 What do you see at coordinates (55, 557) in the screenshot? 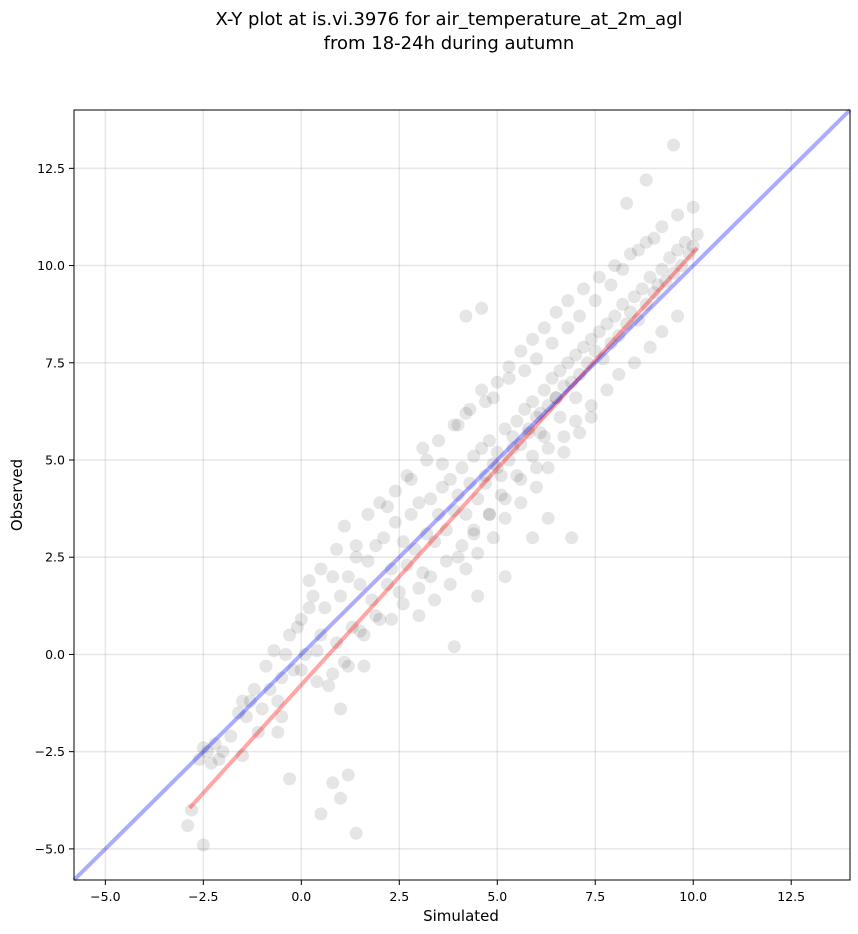
I see `y-tick-label: 2.5` at bounding box center [55, 557].